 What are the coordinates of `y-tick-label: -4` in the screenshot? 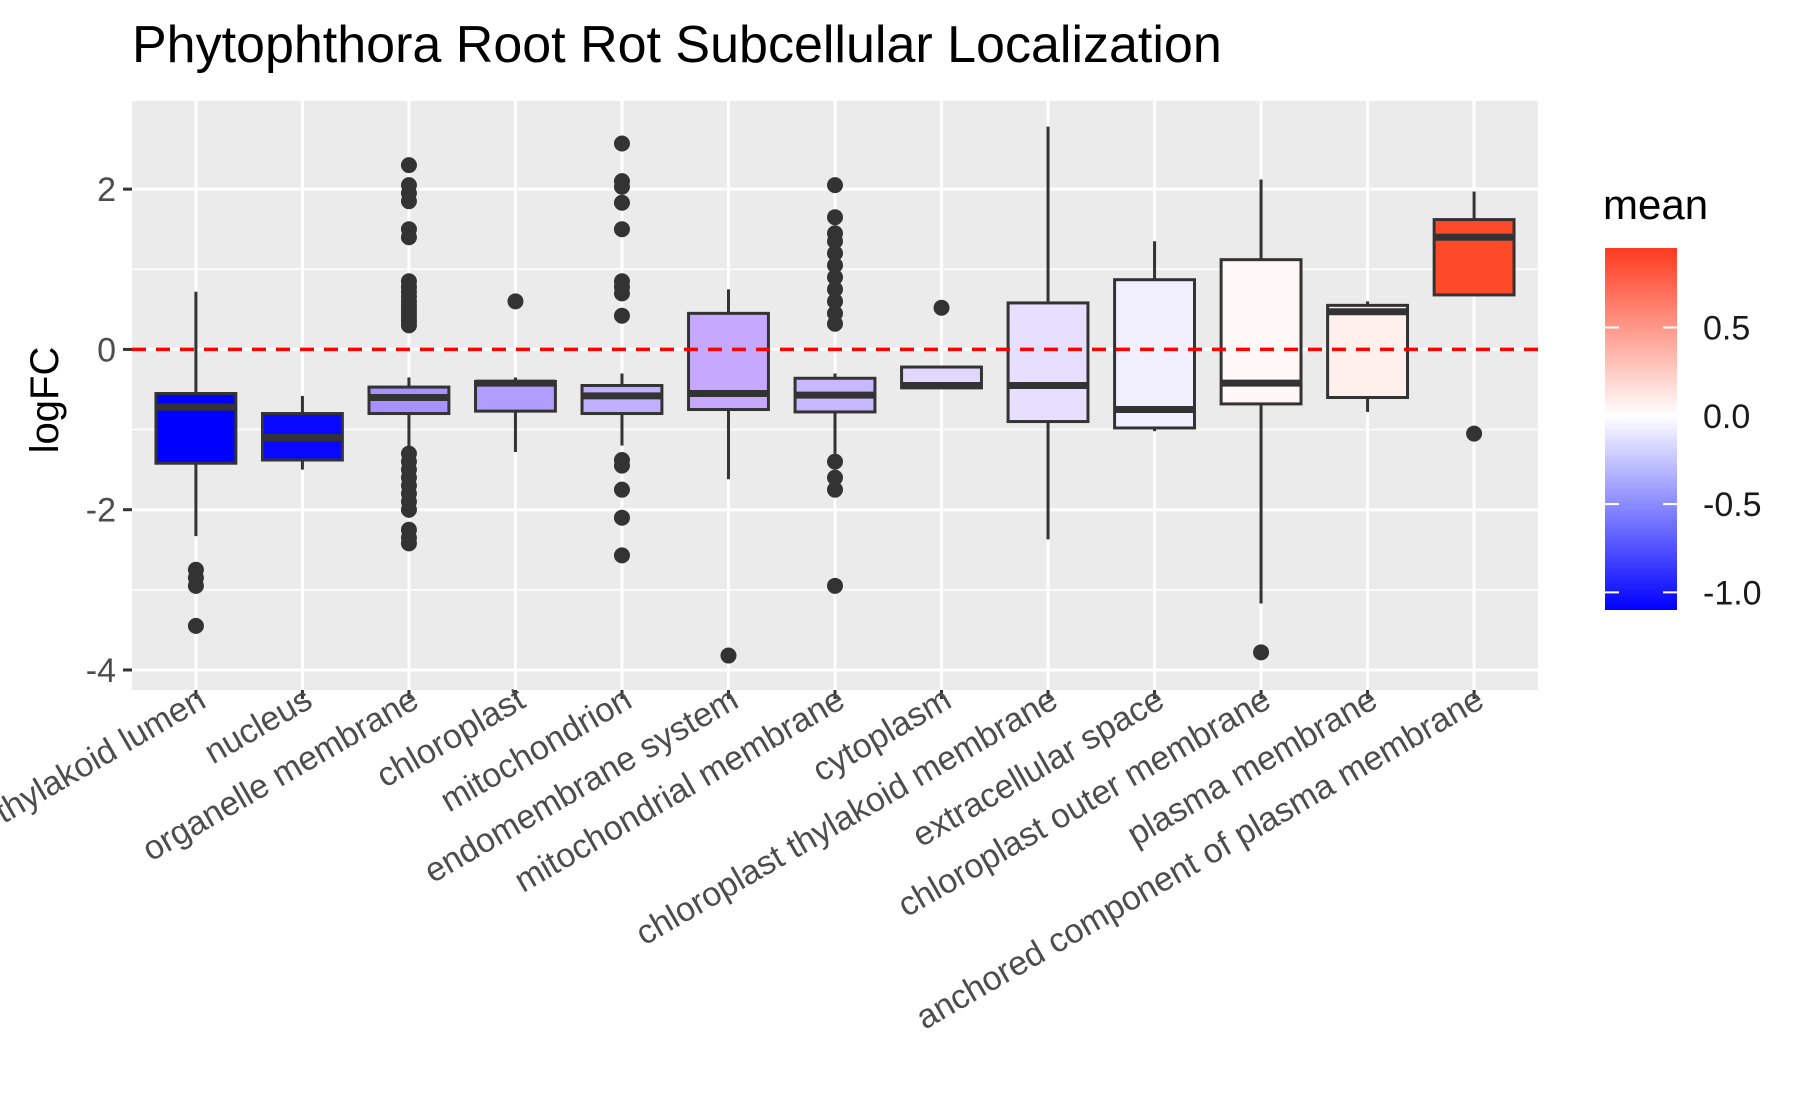 It's located at (101, 671).